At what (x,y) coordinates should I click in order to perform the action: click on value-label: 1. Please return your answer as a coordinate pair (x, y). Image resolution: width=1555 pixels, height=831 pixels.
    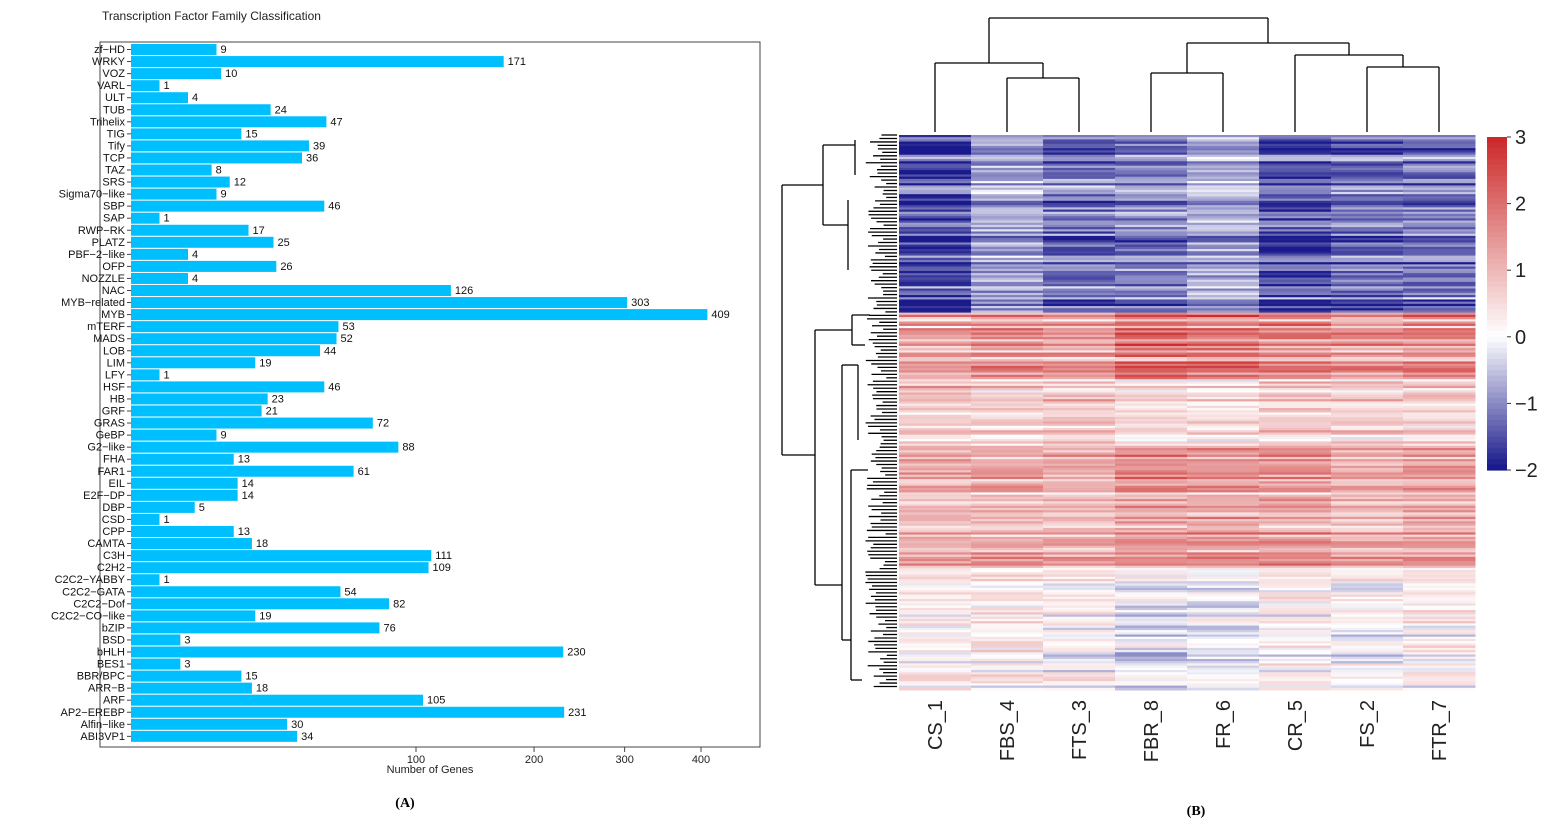
    Looking at the image, I should click on (167, 375).